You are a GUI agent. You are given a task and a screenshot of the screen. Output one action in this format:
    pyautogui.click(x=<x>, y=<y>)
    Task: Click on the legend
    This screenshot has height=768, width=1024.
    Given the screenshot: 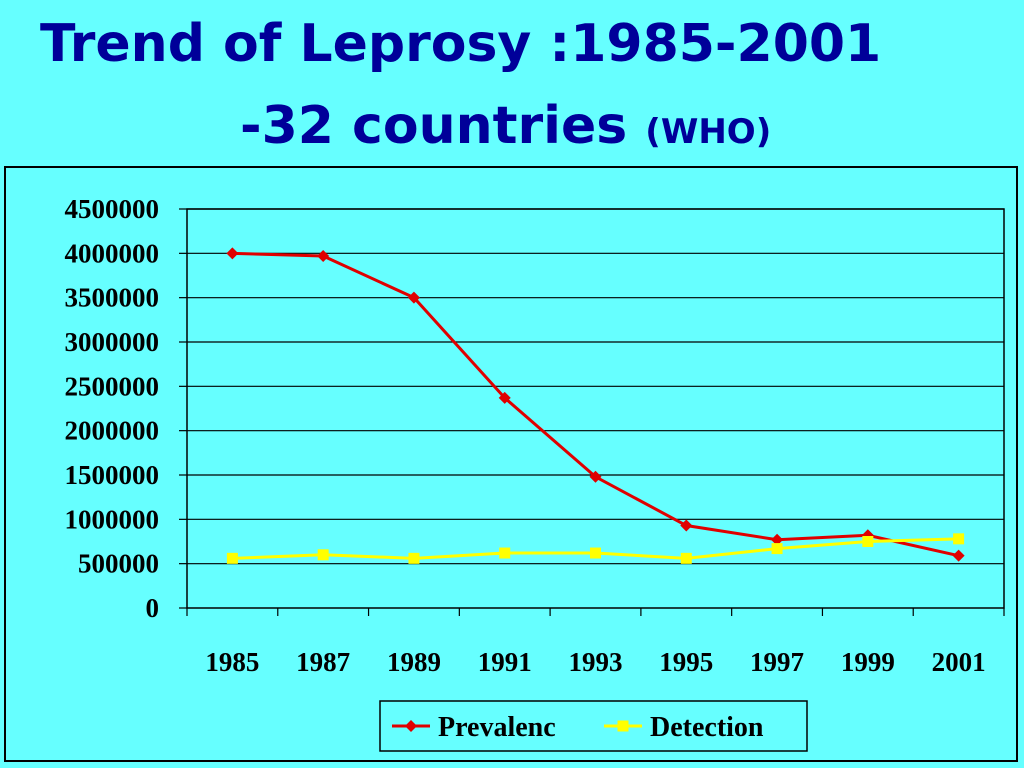 What is the action you would take?
    pyautogui.click(x=593, y=726)
    